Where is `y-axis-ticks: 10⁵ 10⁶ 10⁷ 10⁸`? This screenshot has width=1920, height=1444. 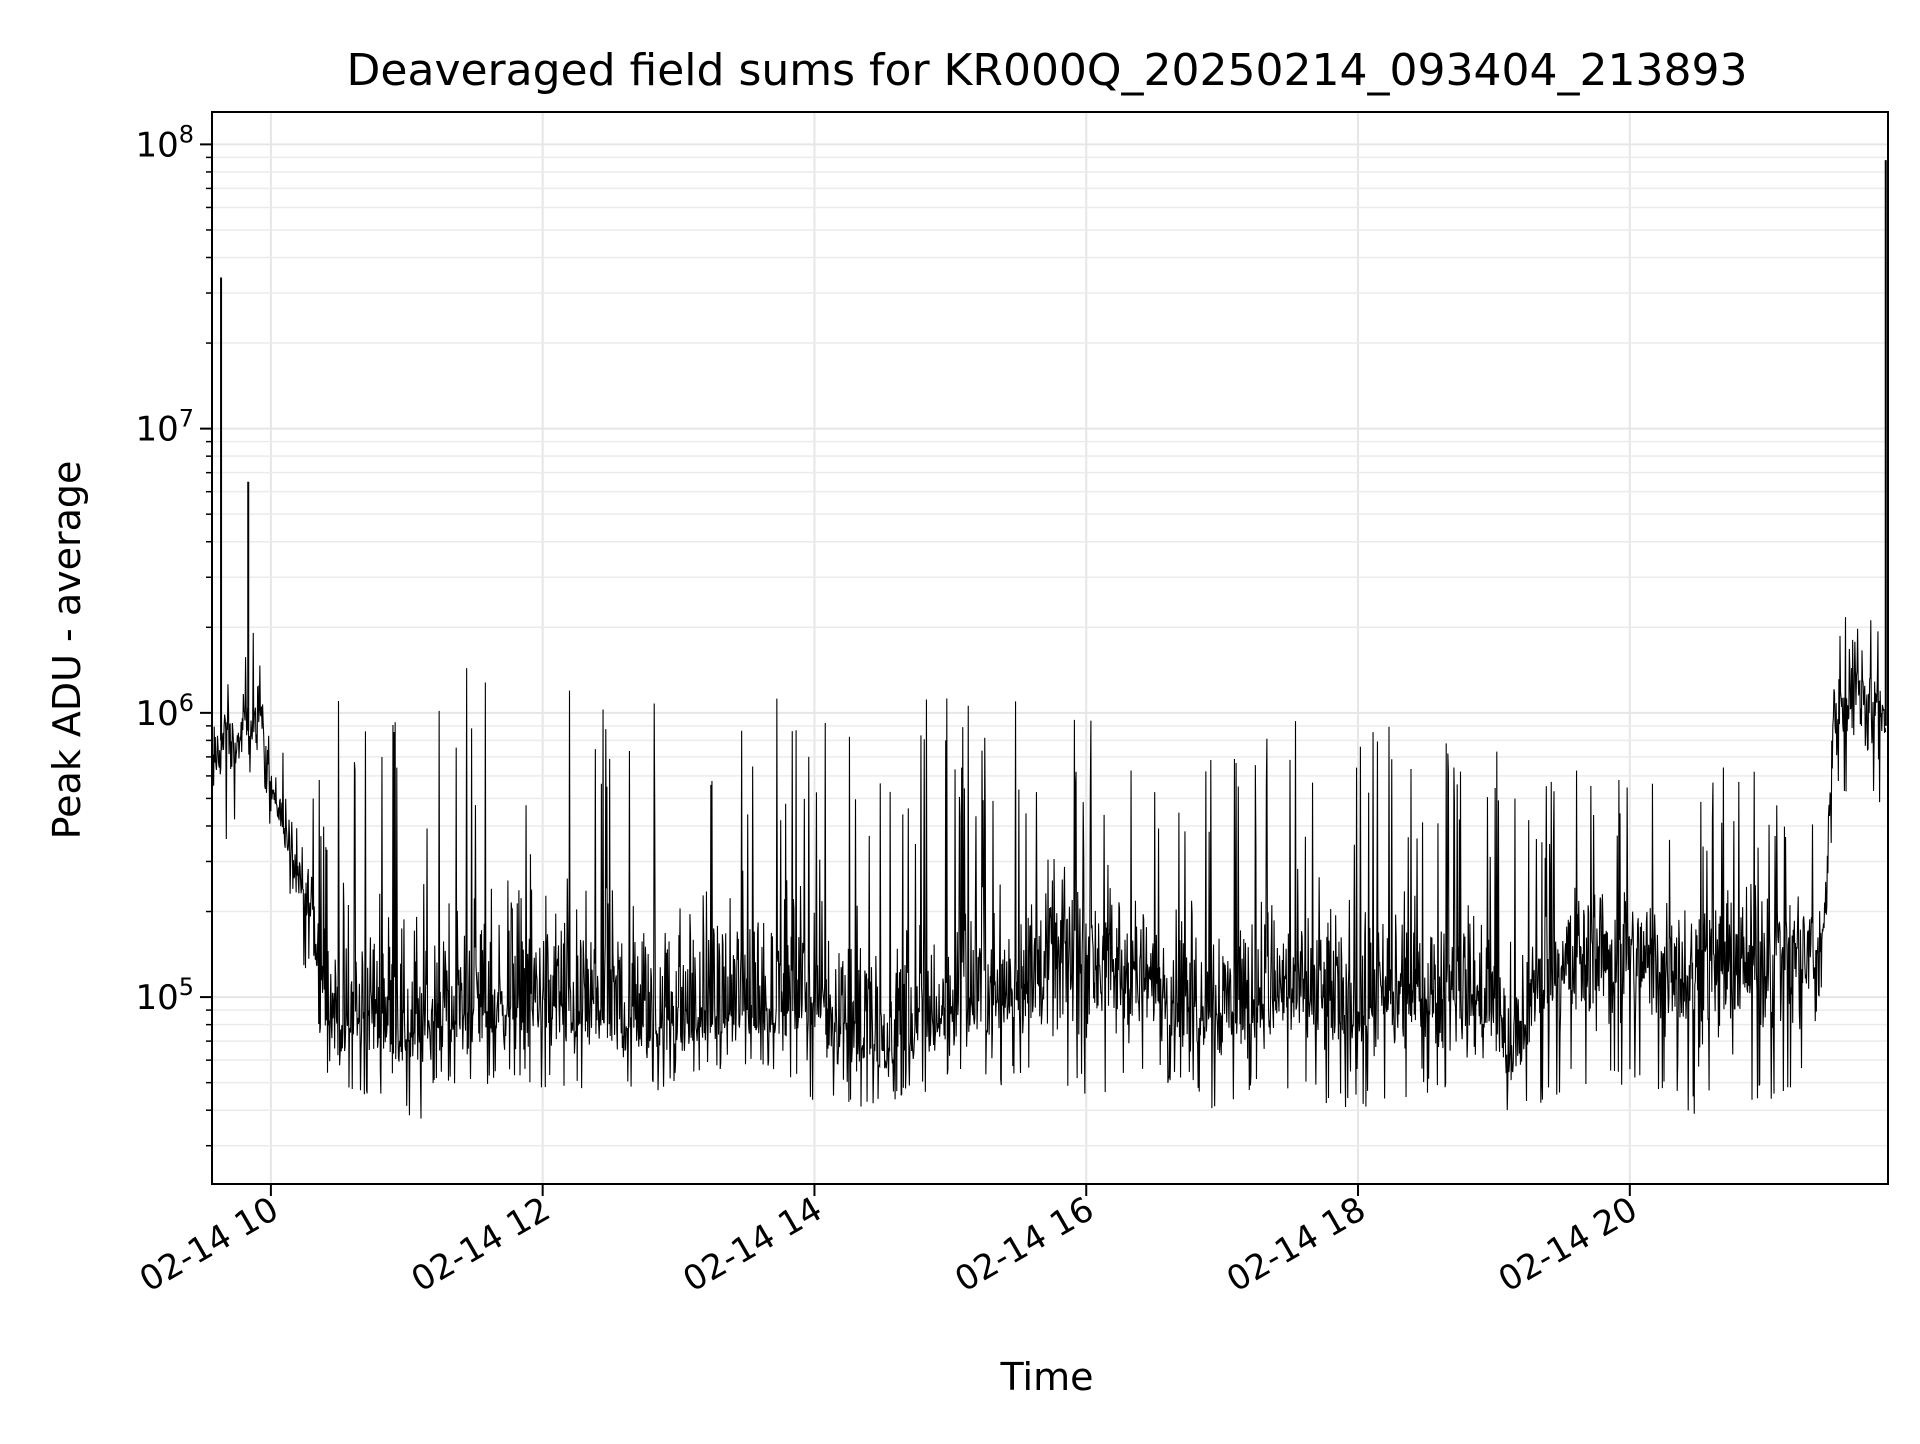
y-axis-ticks: 10⁵ 10⁶ 10⁷ 10⁸ is located at coordinates (173, 633).